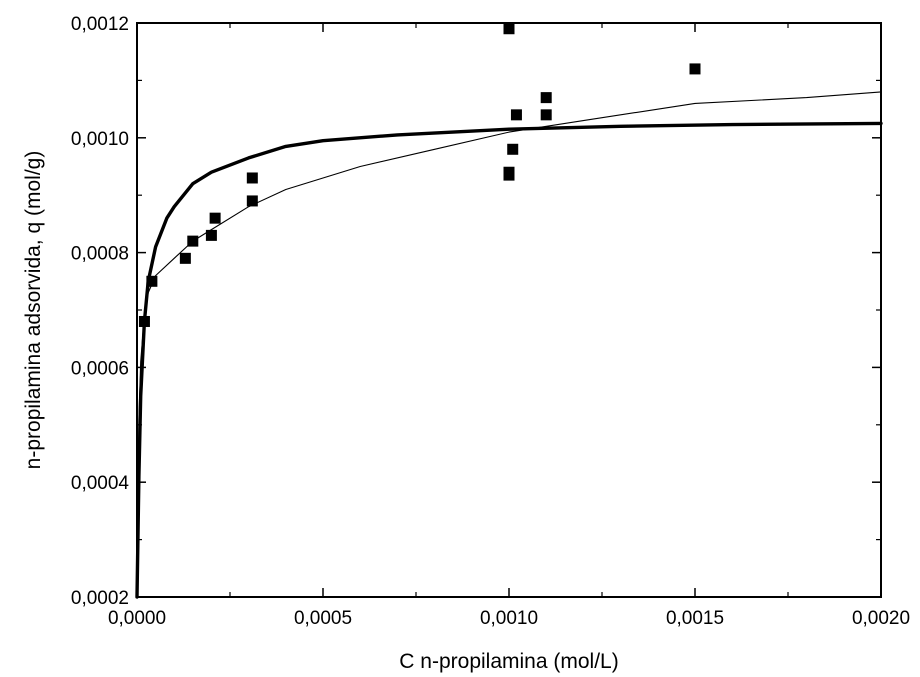 The width and height of the screenshot is (920, 677). I want to click on x-tick-label: 0,0010, so click(509, 618).